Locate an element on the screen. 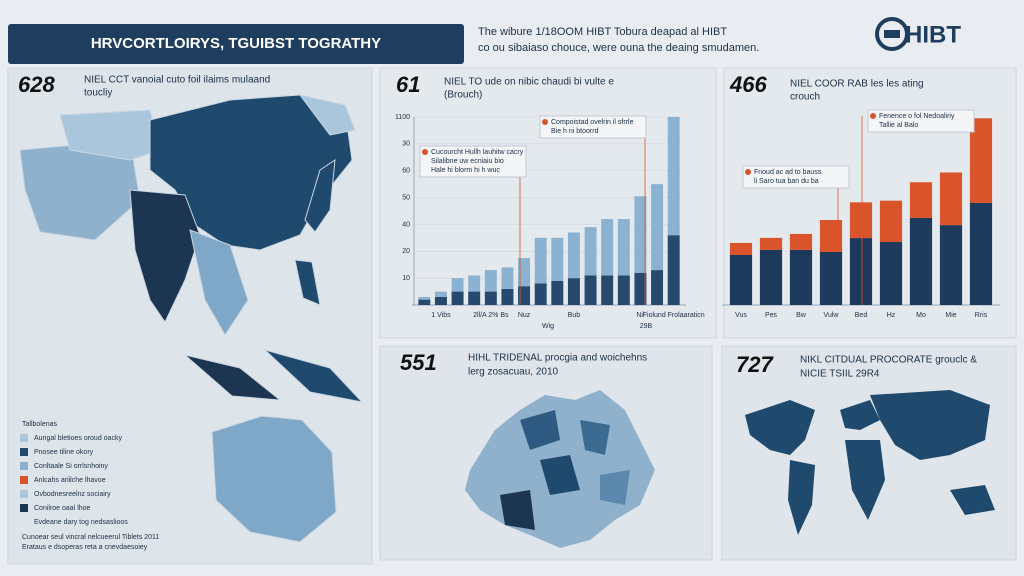 This screenshot has height=576, width=1024. legend-label: Pnosee tiline okory is located at coordinates (64, 452).